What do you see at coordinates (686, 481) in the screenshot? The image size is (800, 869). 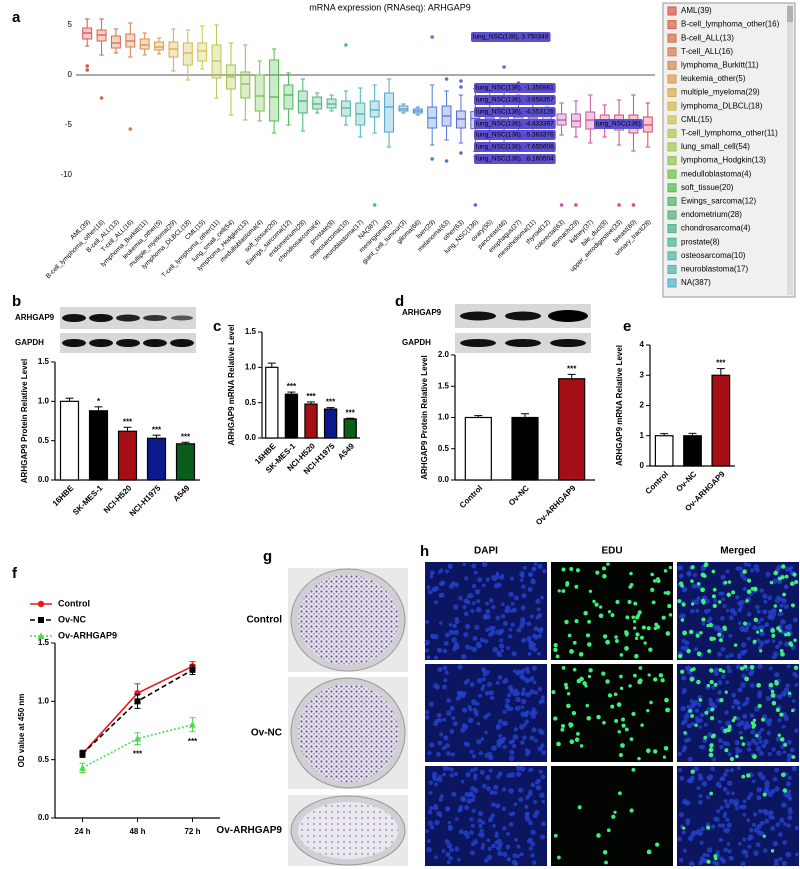 I see `x-tick-label: Ov-NC` at bounding box center [686, 481].